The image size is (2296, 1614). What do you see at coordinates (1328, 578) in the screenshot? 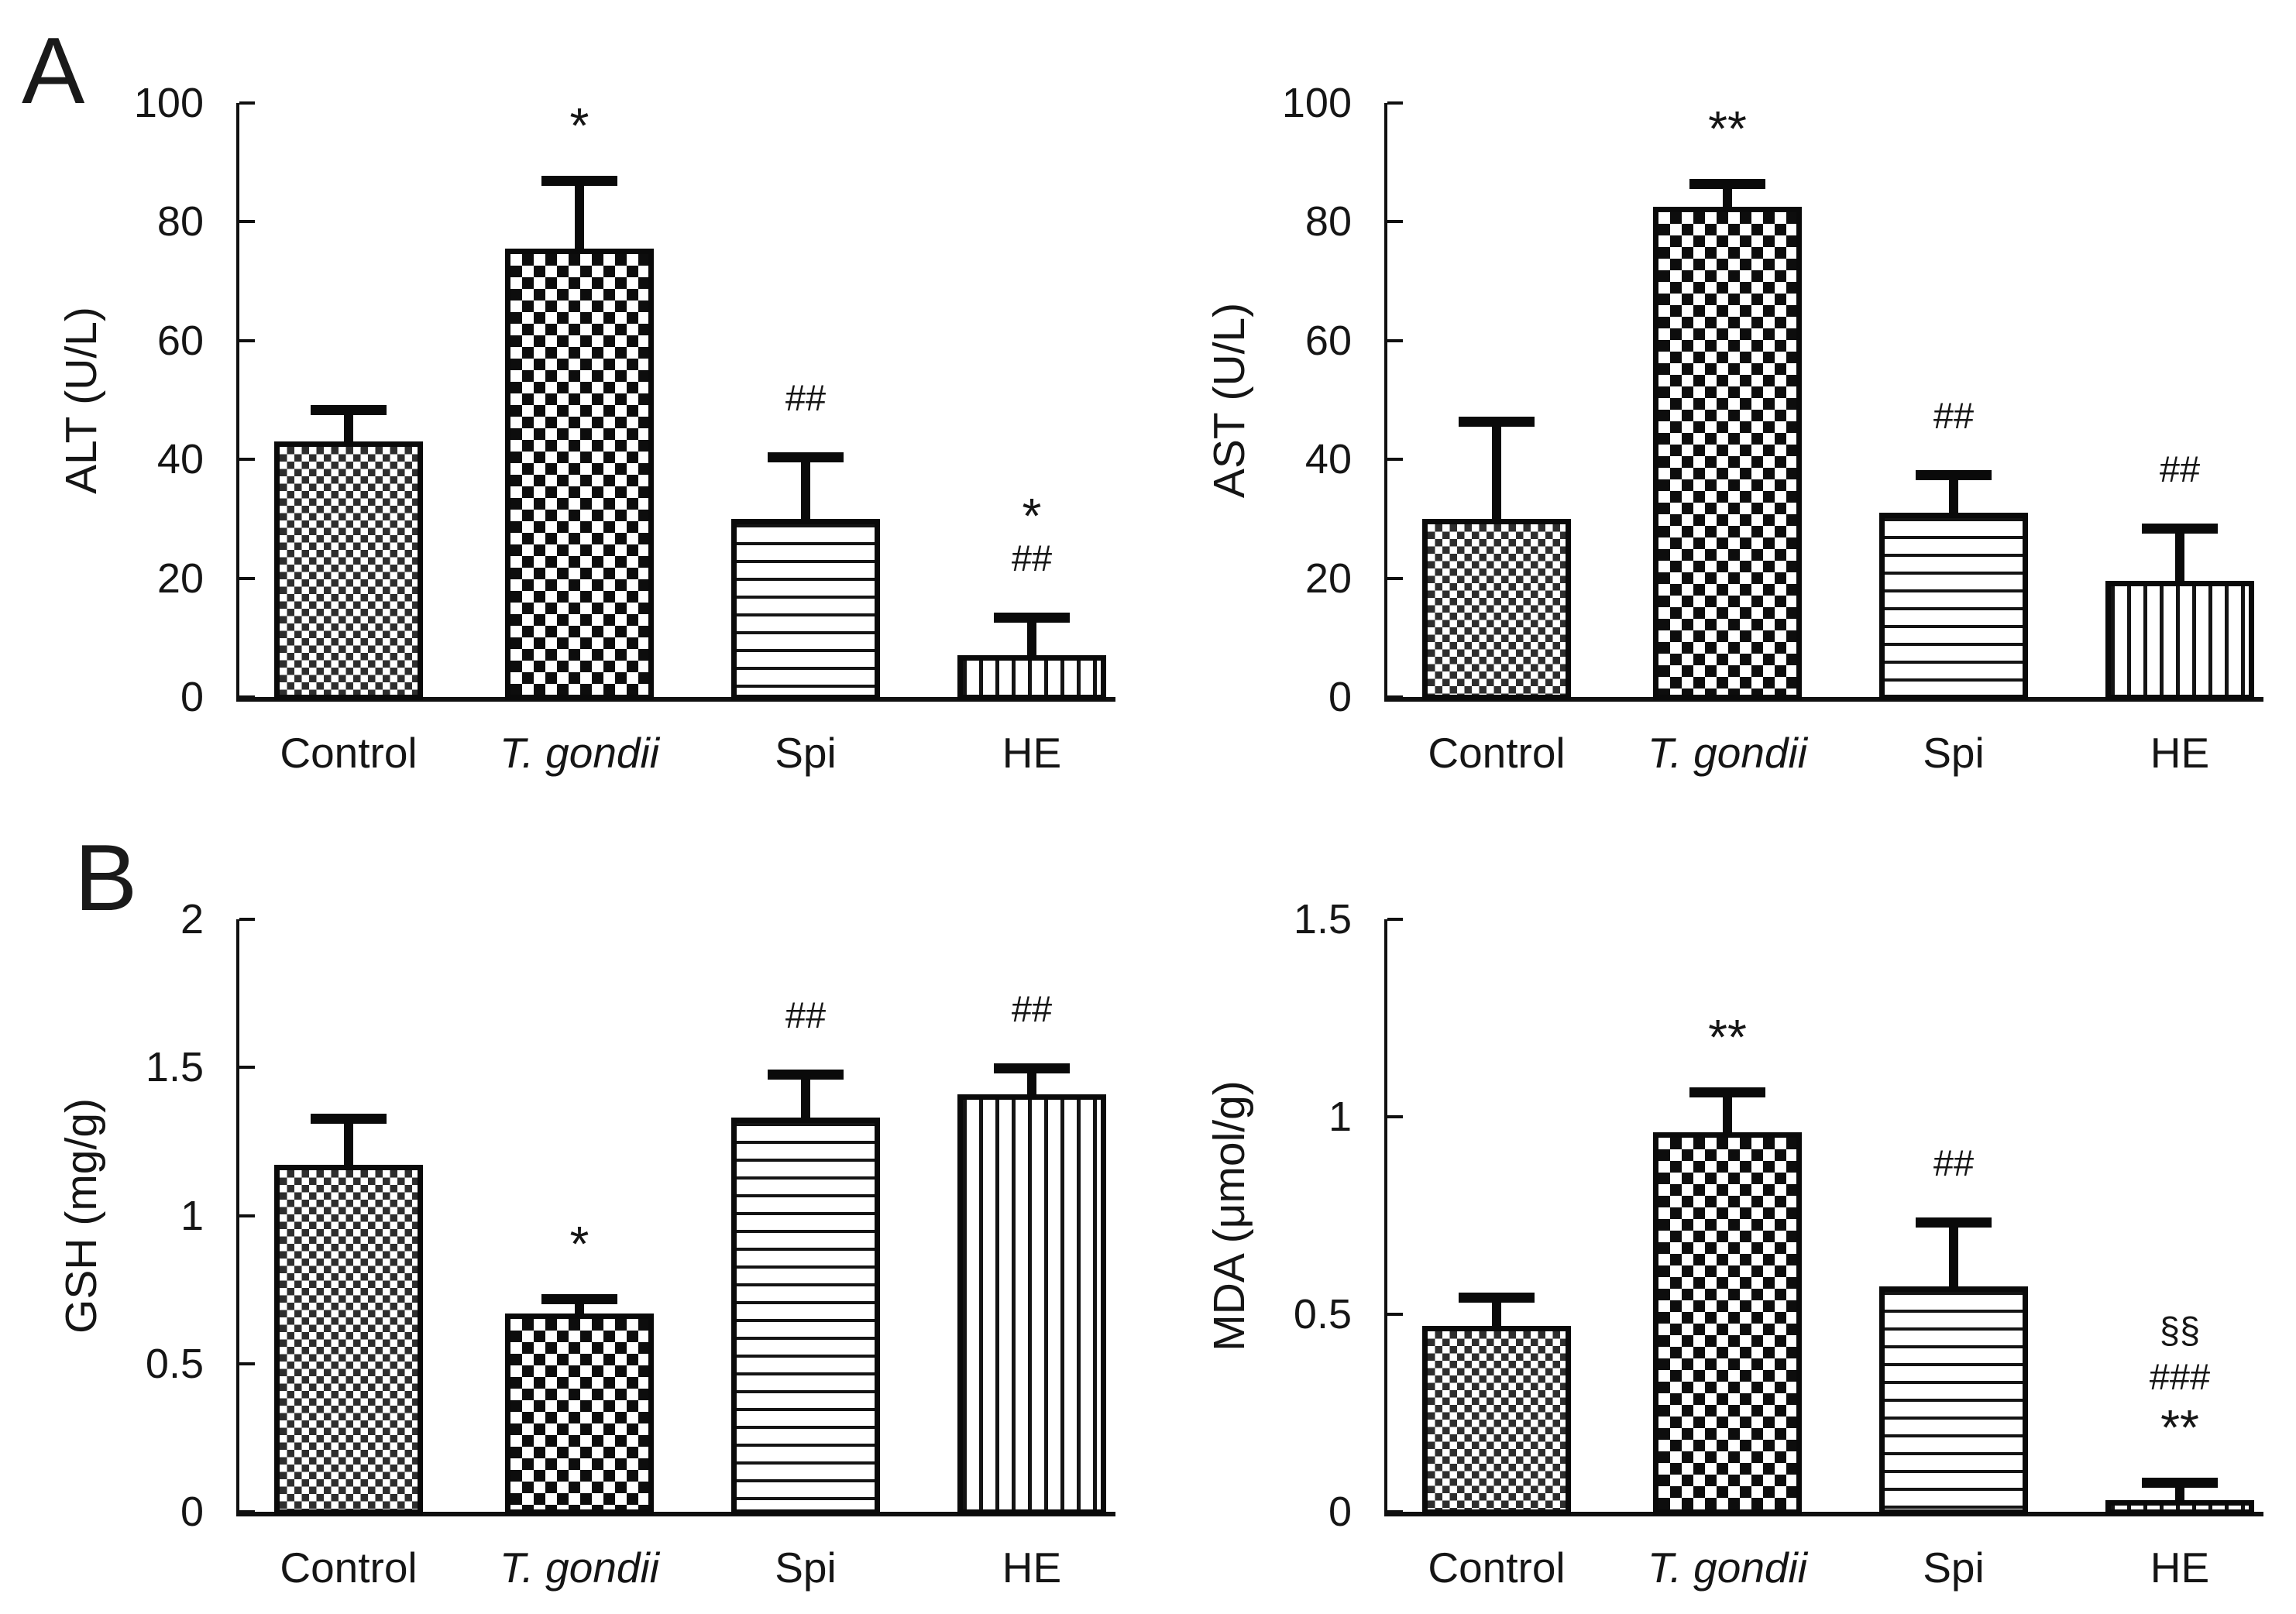
I see `y-tick-label: 20` at bounding box center [1328, 578].